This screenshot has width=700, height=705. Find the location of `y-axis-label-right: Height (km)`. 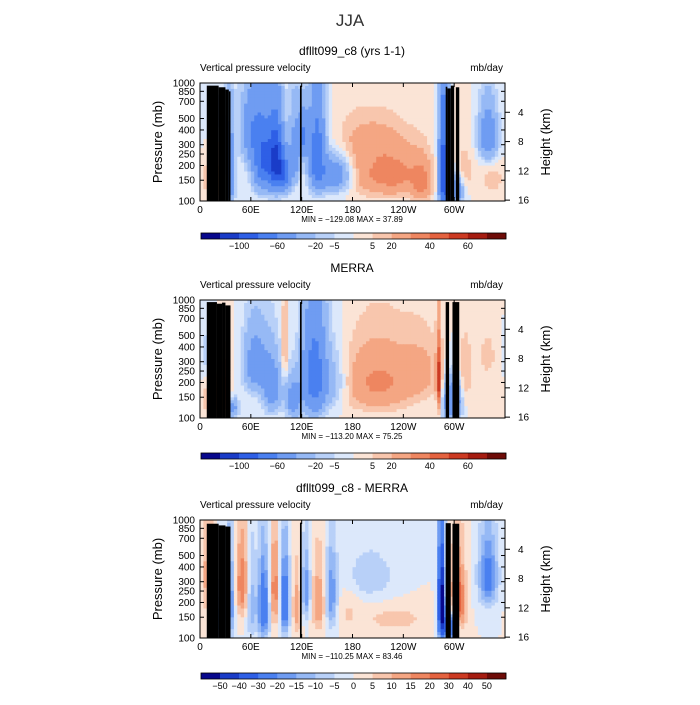

y-axis-label-right: Height (km) is located at coordinates (545, 141).